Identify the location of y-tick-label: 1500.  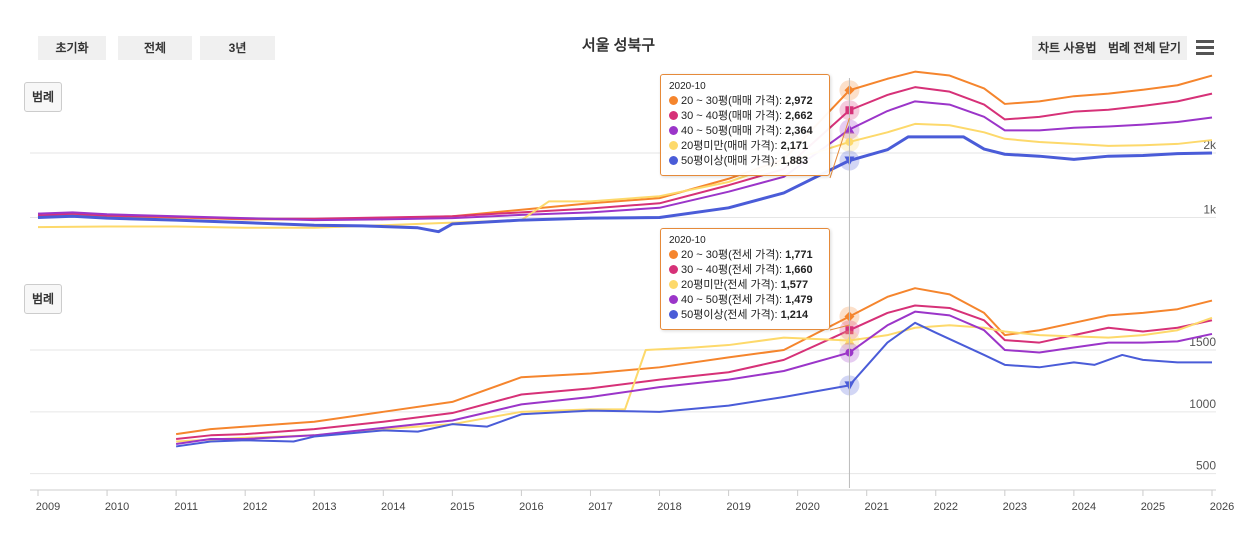
(1202, 342).